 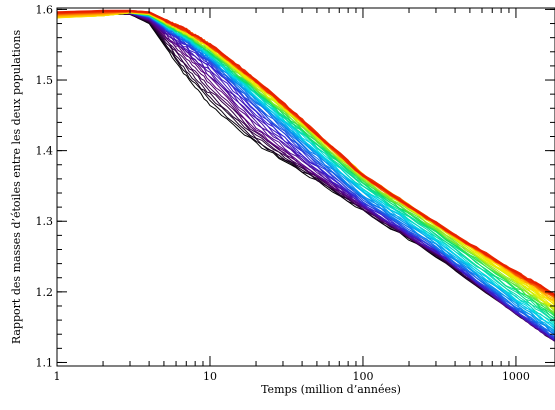 What do you see at coordinates (57, 376) in the screenshot?
I see `x-tick-label: 1` at bounding box center [57, 376].